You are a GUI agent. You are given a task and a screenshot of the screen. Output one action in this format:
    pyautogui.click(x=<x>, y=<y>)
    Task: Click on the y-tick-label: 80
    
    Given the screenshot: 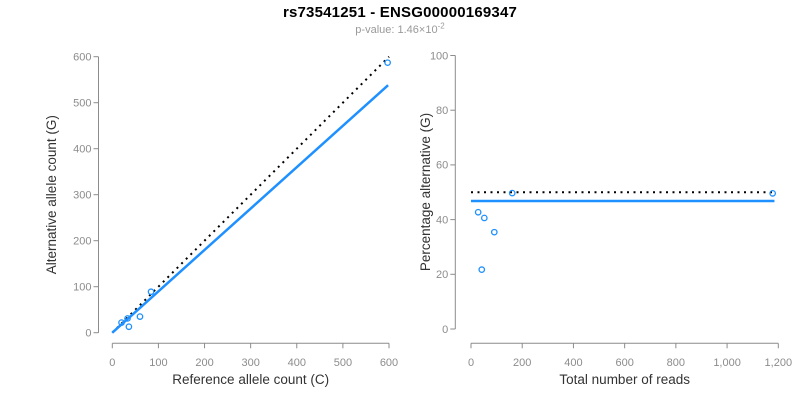 What is the action you would take?
    pyautogui.click(x=442, y=111)
    